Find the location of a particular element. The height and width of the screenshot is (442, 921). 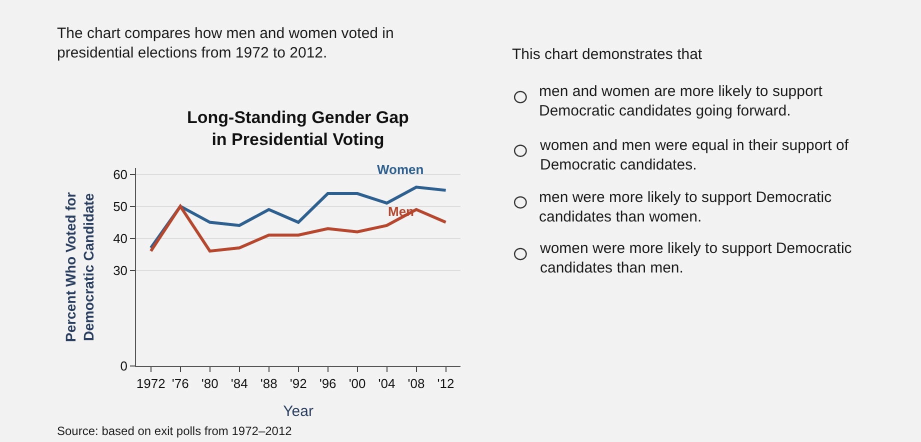

y-tick-label: 50 is located at coordinates (120, 206).